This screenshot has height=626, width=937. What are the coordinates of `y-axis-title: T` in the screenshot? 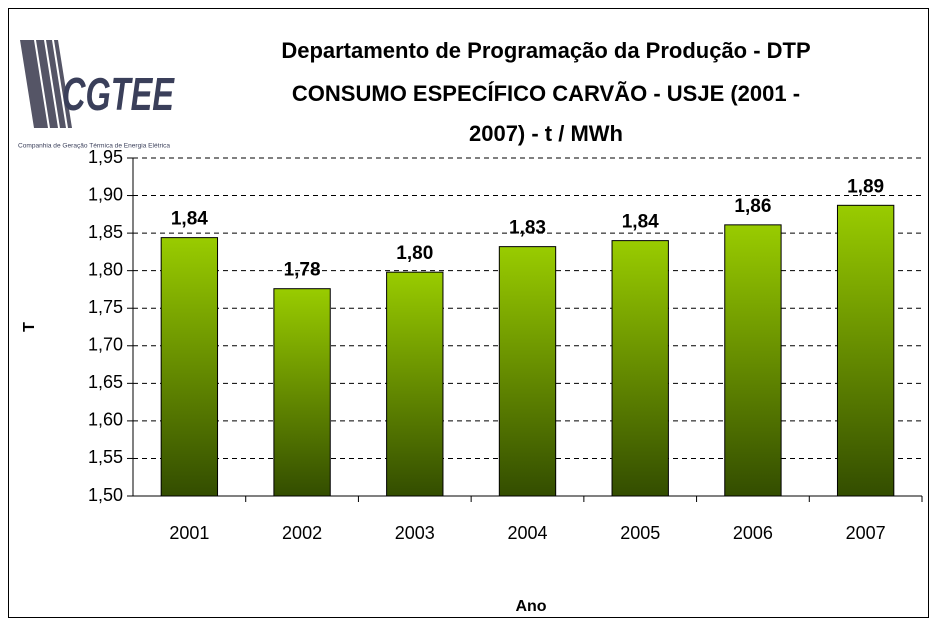 It's located at (29, 327).